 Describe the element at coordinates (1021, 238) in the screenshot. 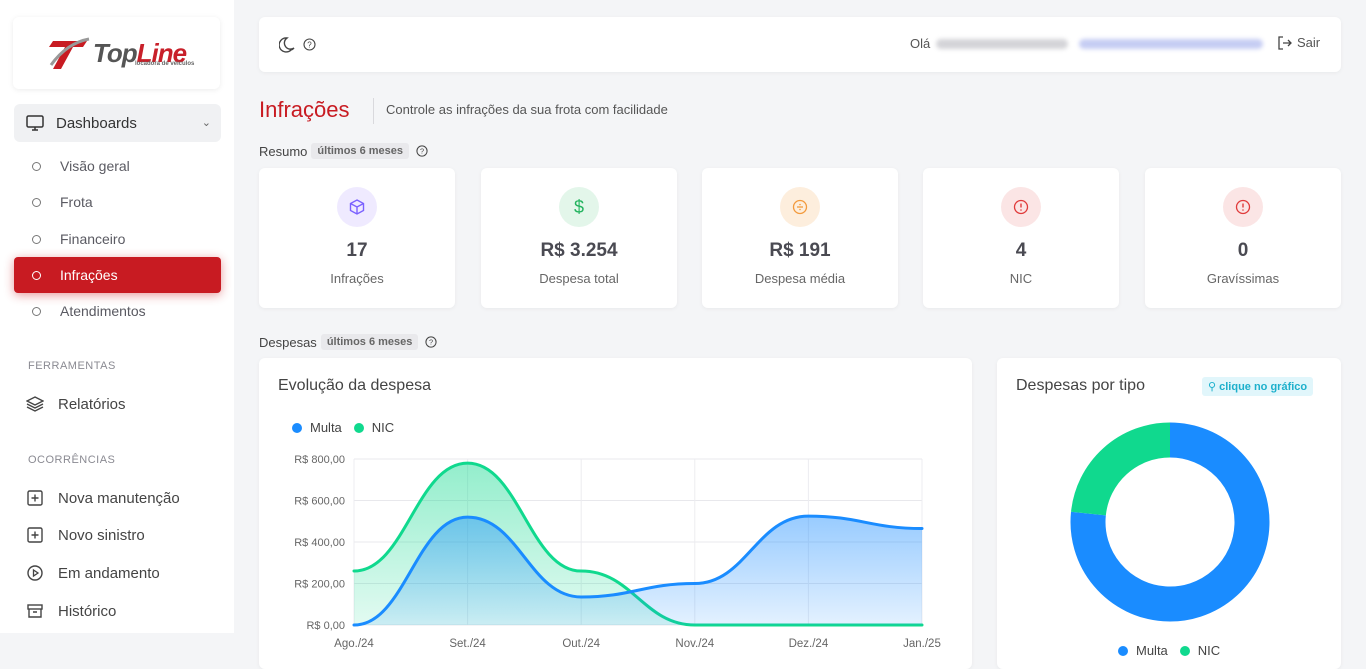

I see `card-nic: 4 NIC` at that location.